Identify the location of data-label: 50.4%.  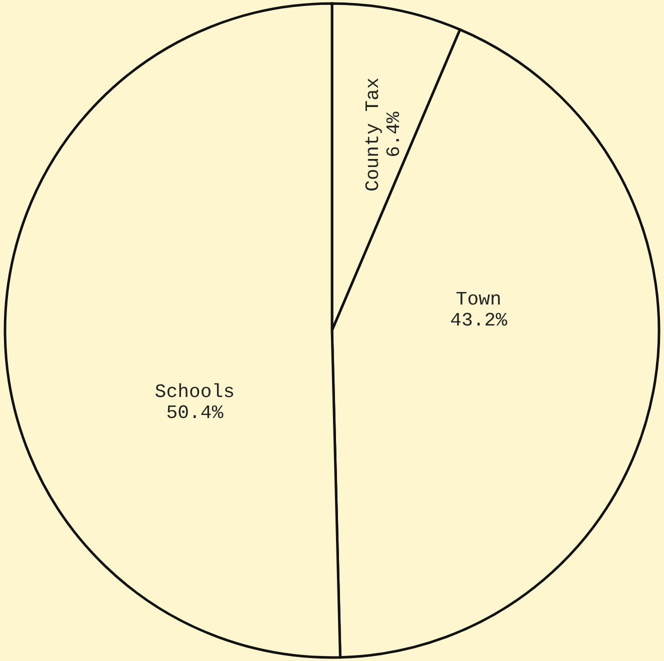
(195, 413).